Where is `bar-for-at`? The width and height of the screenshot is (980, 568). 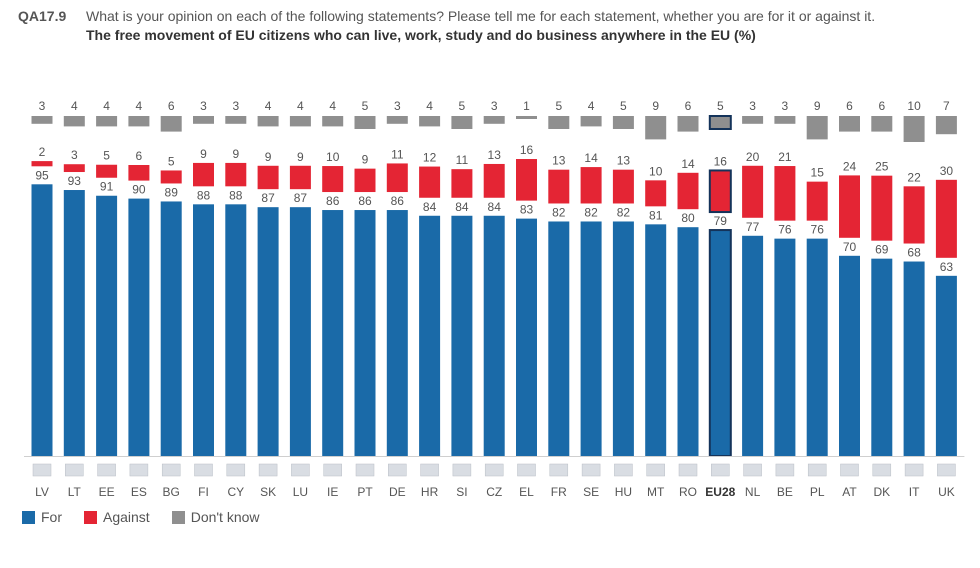 bar-for-at is located at coordinates (849, 355).